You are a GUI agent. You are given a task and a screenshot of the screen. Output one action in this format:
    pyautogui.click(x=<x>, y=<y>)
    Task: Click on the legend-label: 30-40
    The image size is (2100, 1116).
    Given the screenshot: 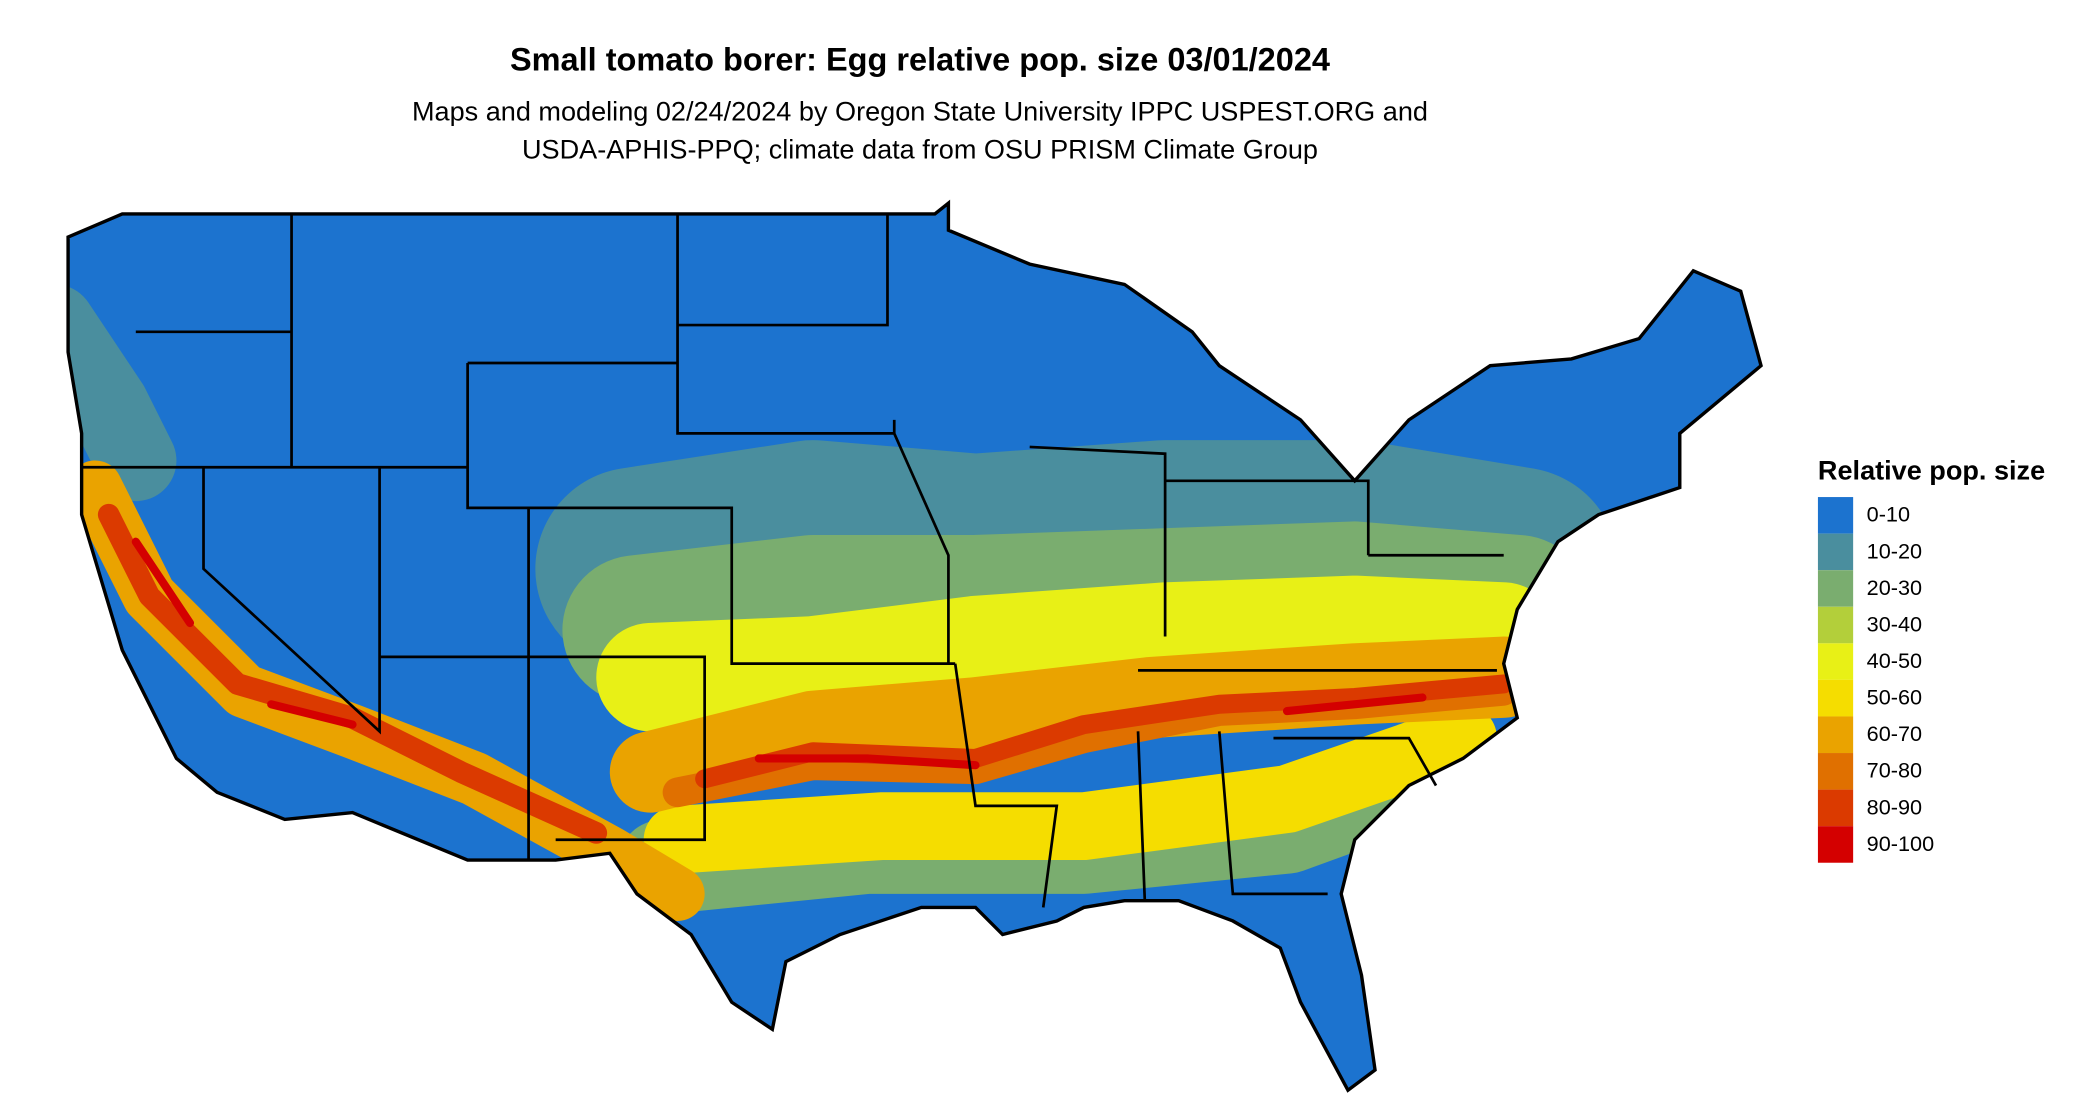 What is the action you would take?
    pyautogui.click(x=1894, y=623)
    